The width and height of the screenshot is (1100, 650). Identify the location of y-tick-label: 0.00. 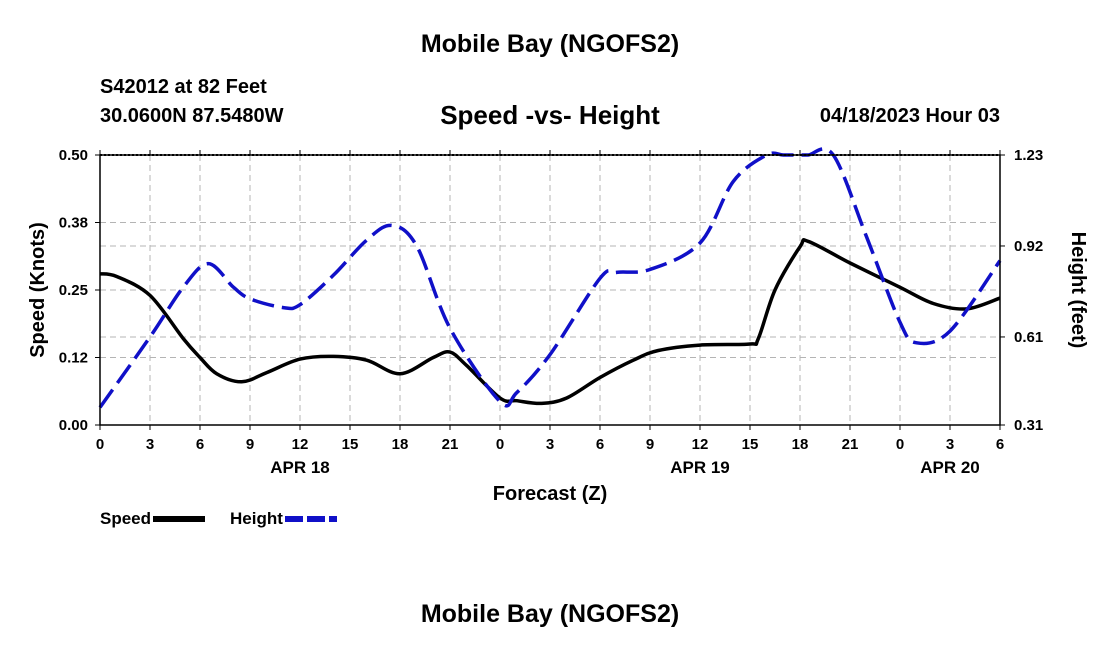
(73, 425).